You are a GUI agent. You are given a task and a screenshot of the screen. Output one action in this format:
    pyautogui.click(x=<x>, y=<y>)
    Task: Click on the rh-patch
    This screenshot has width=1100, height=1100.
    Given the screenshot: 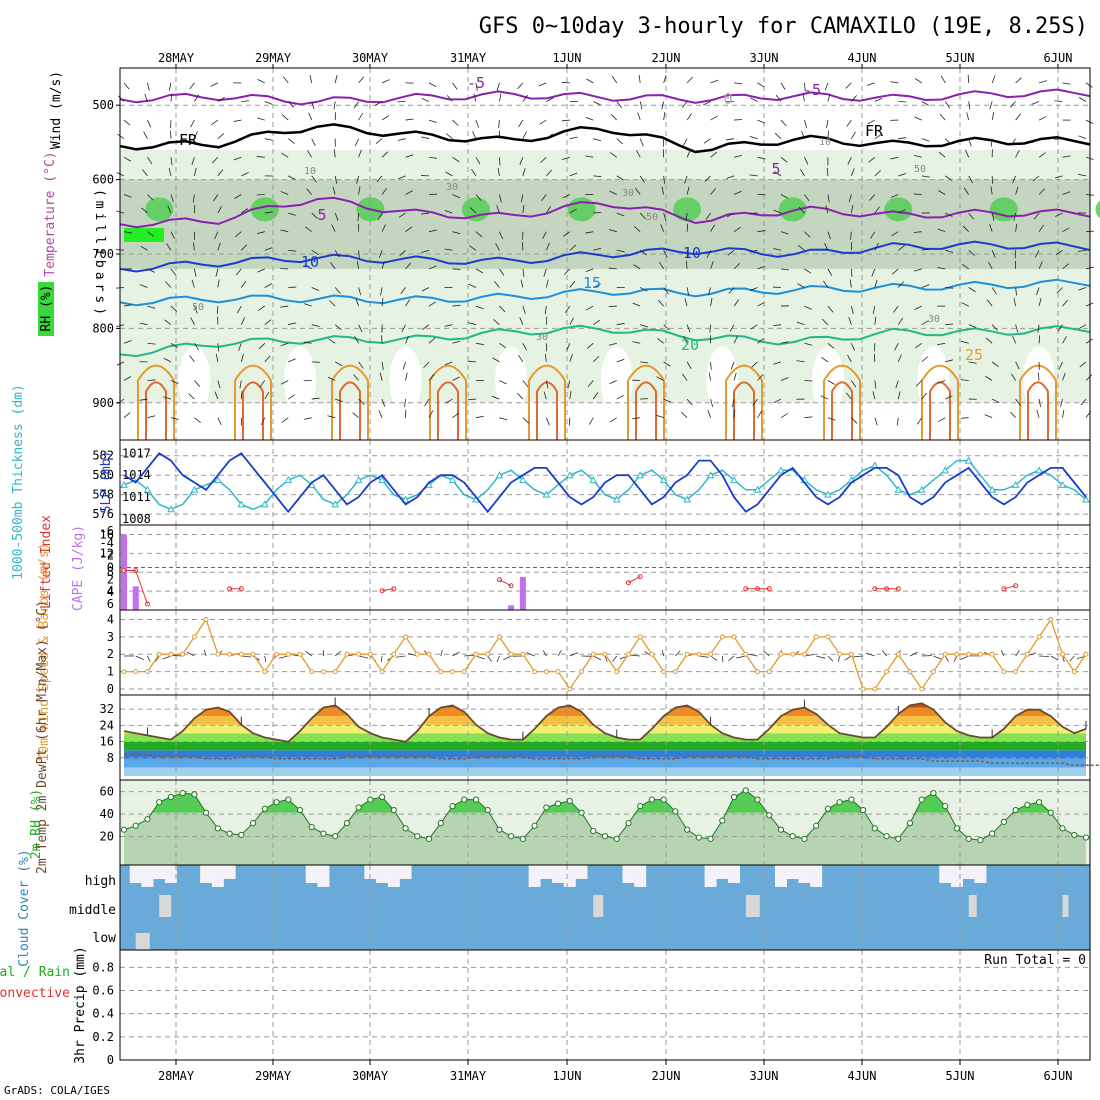 What is the action you would take?
    pyautogui.click(x=1003, y=209)
    